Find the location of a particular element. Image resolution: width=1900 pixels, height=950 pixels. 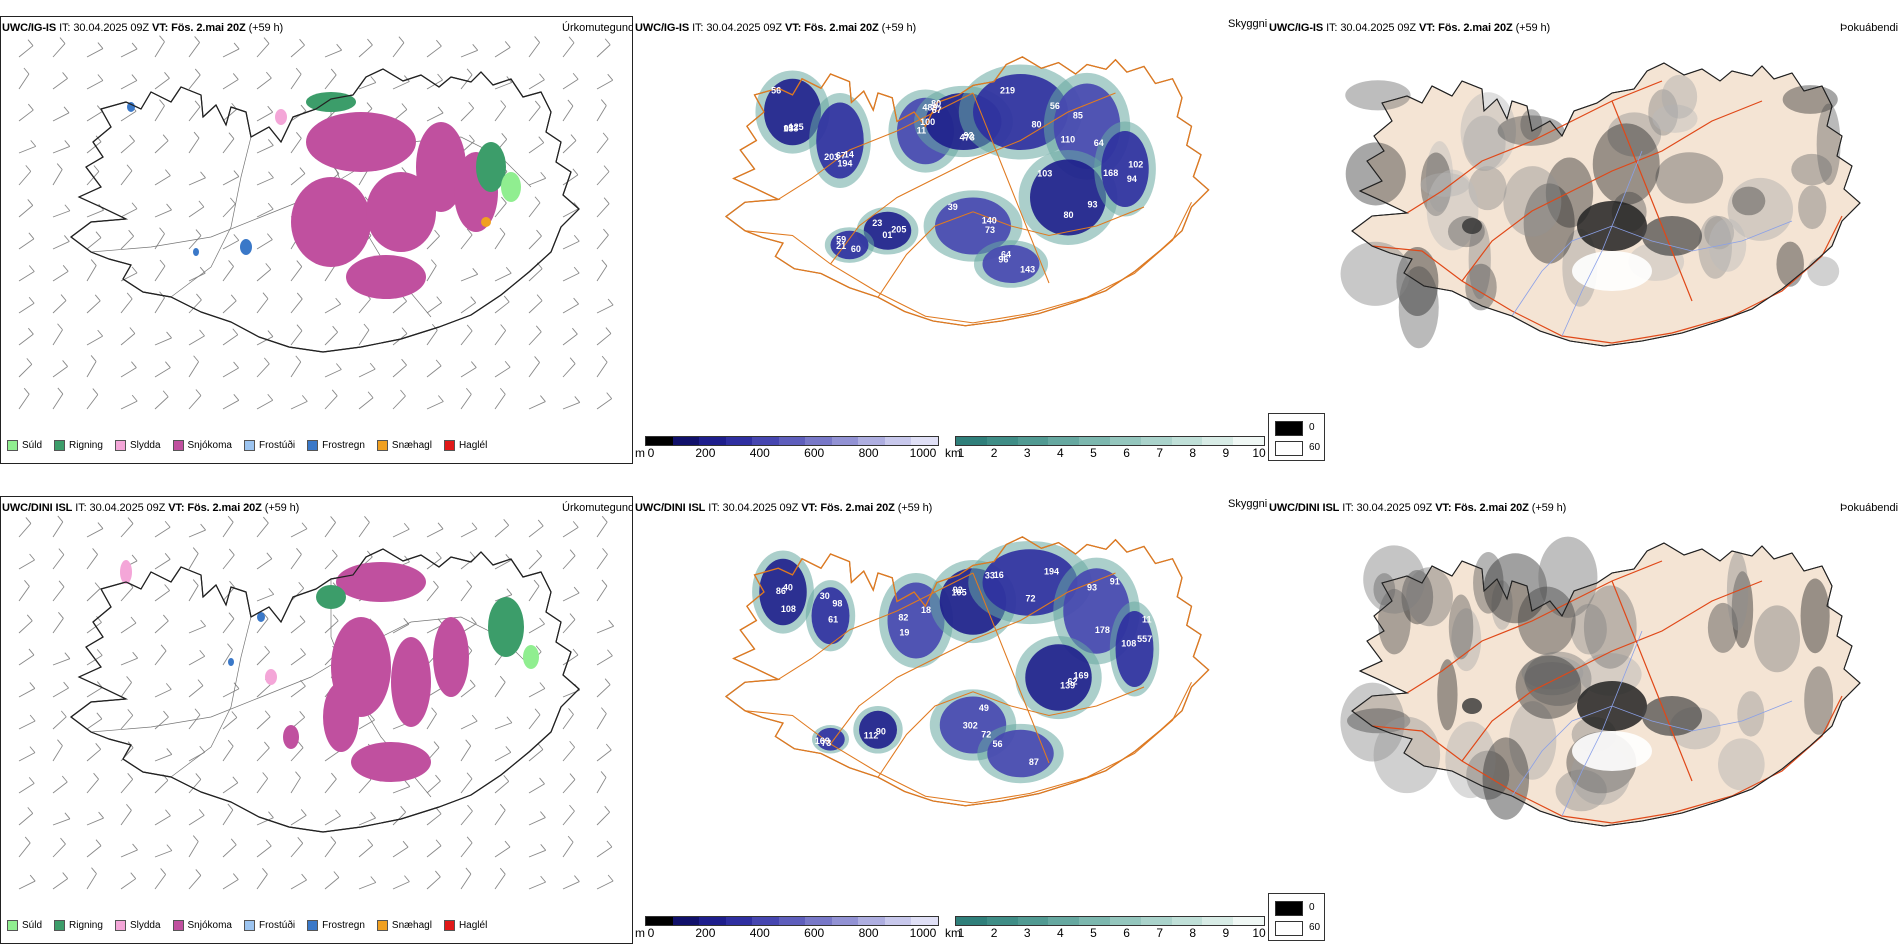

legend-item: Frostúði is located at coordinates (269, 445).